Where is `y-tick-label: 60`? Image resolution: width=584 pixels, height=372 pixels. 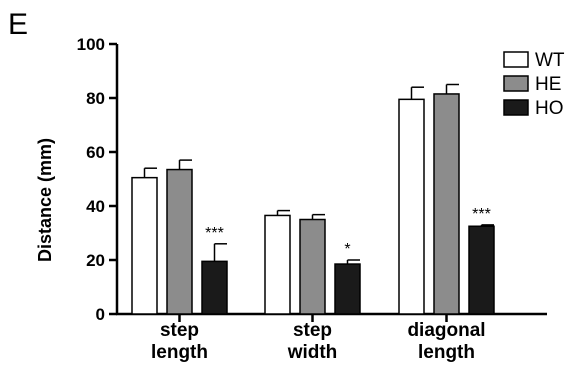 y-tick-label: 60 is located at coordinates (95, 152).